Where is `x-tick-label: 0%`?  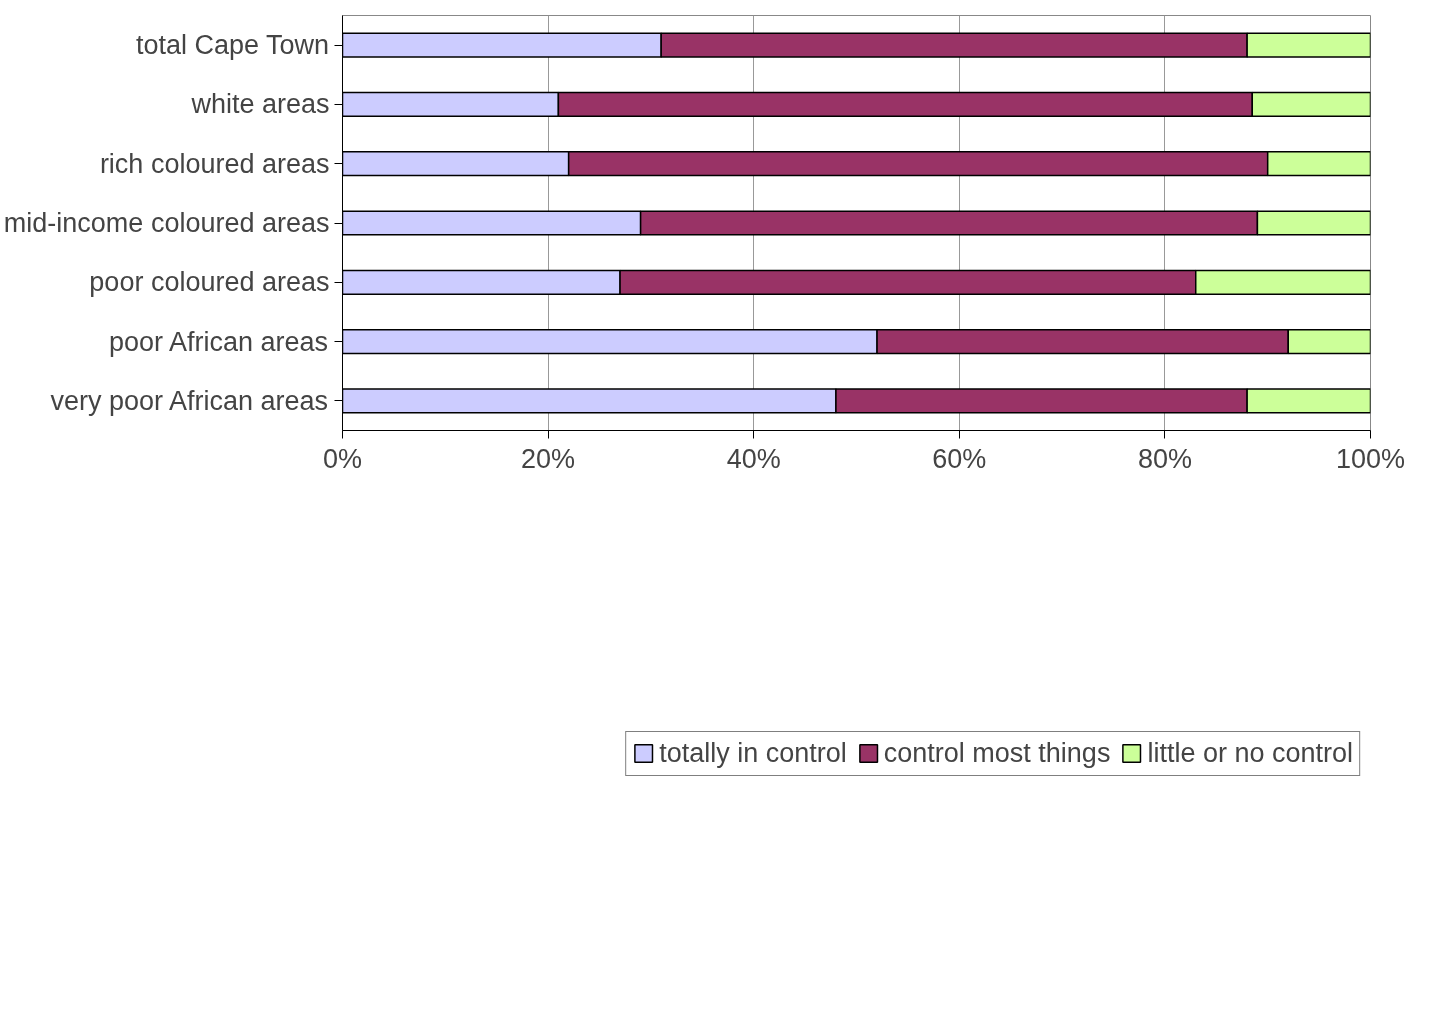 x-tick-label: 0% is located at coordinates (342, 458).